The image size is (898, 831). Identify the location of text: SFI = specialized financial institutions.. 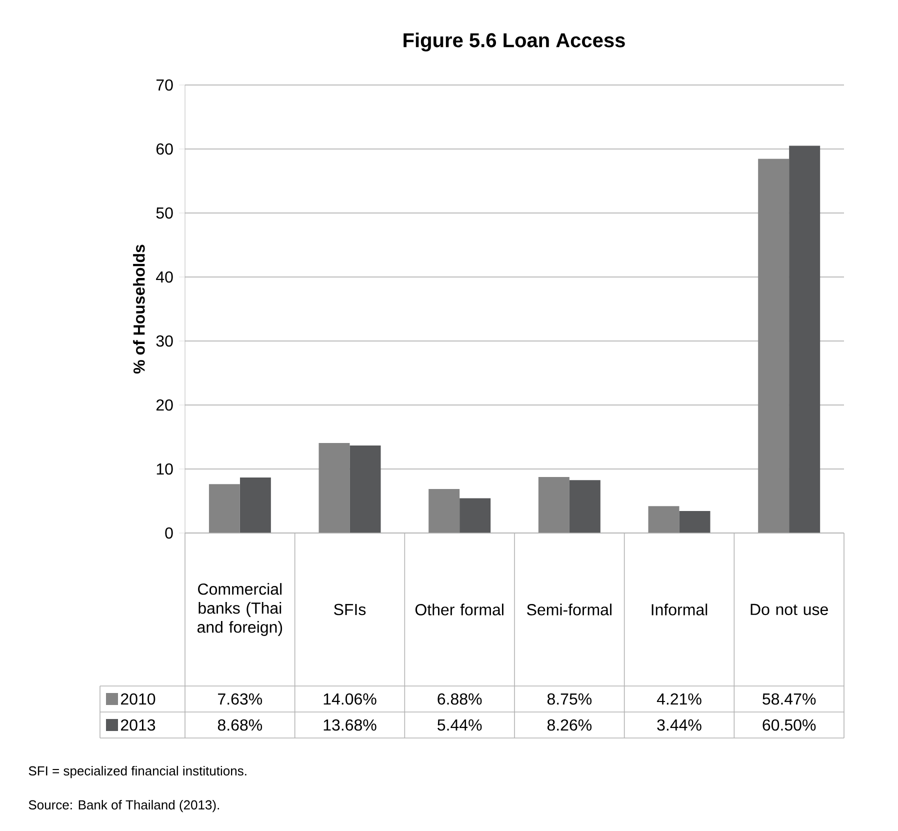
(137, 772).